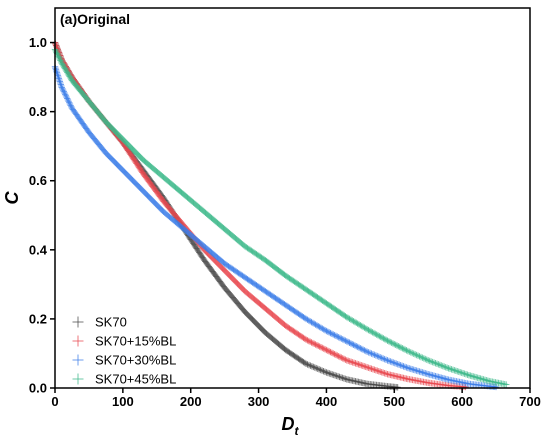 The image size is (550, 442). I want to click on legend-label: SK70, so click(111, 322).